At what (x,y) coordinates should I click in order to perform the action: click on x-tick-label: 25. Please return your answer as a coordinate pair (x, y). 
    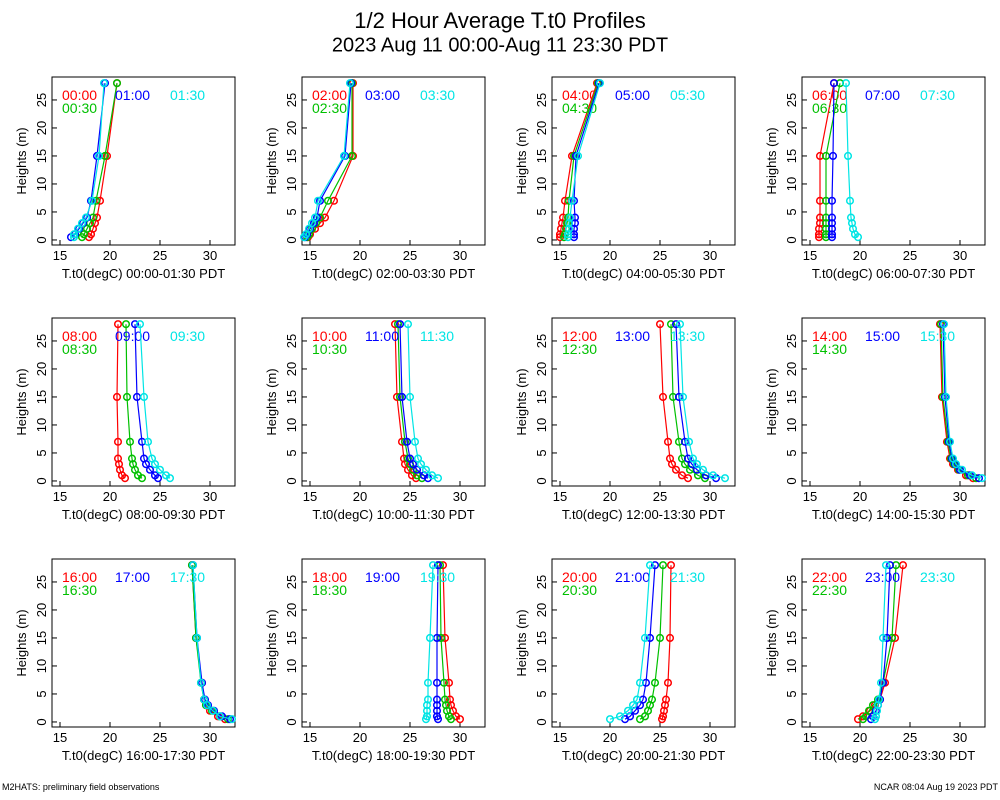
    Looking at the image, I should click on (660, 496).